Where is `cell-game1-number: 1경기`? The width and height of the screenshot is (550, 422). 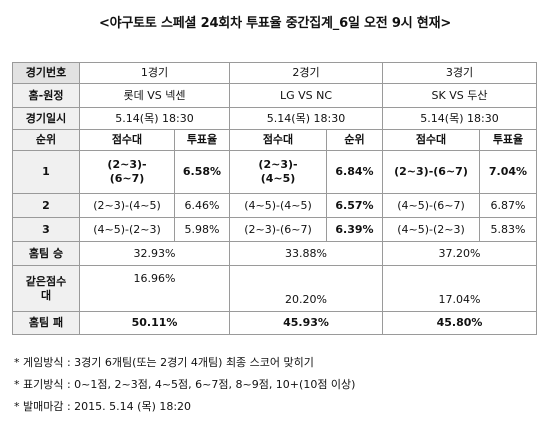
cell-game1-number: 1경기 is located at coordinates (154, 73).